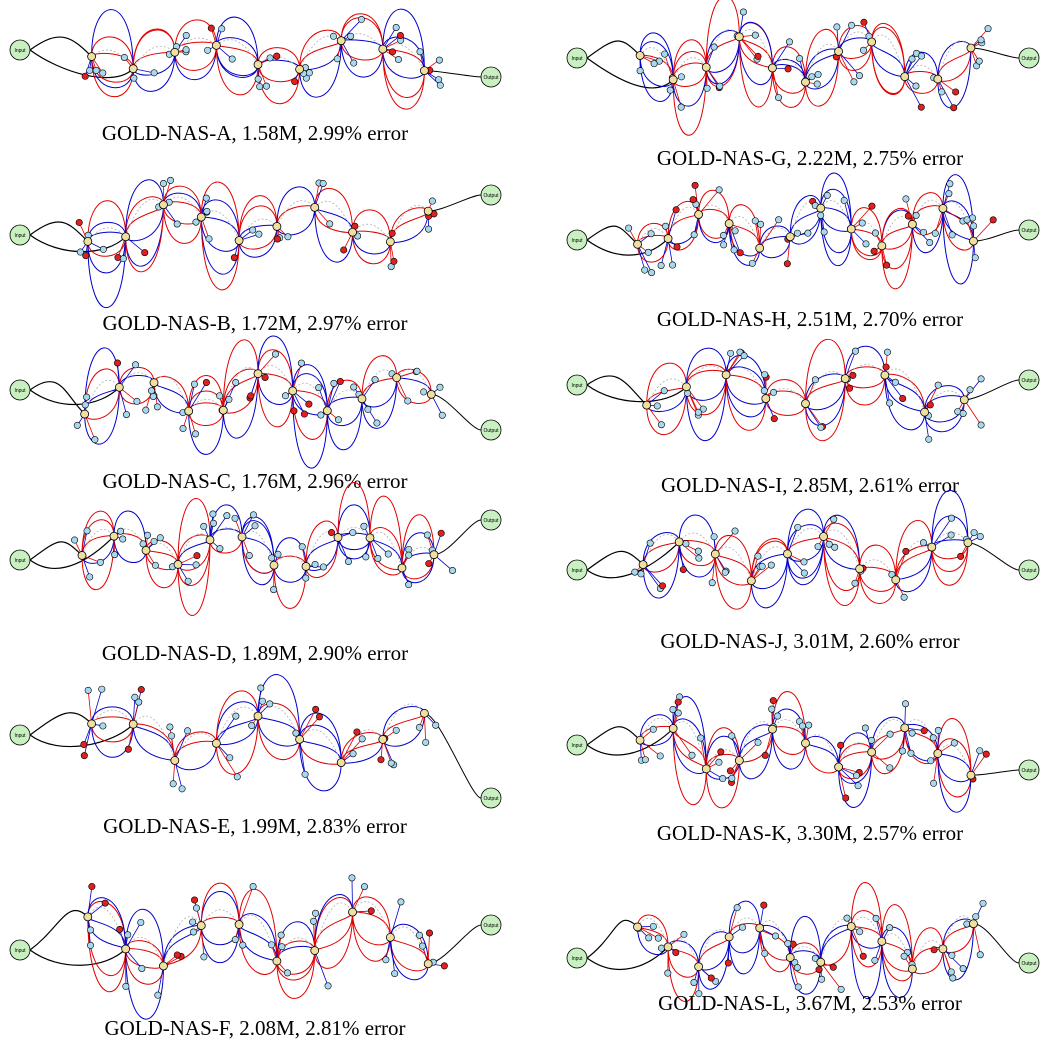 The image size is (1053, 1063). Describe the element at coordinates (577, 241) in the screenshot. I see `input-node-label: Input` at that location.